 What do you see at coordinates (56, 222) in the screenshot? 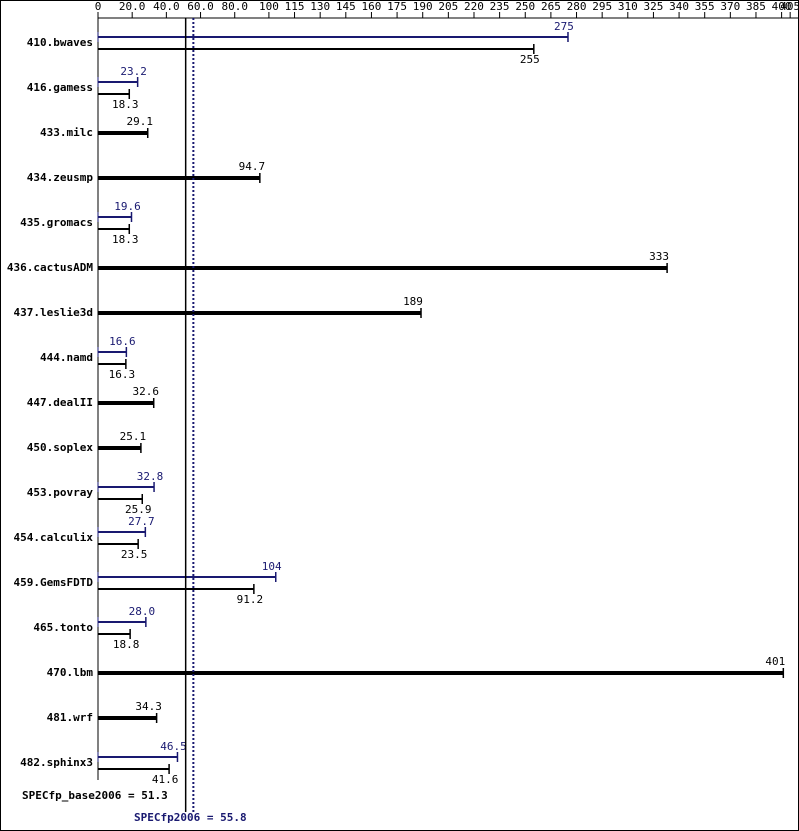
I see `category-label: 435.gromacs` at bounding box center [56, 222].